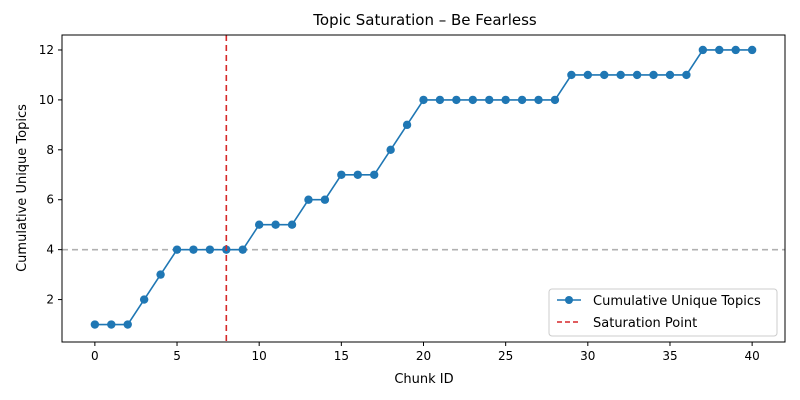 The height and width of the screenshot is (400, 800). I want to click on y-axis-label: Cumulative Unique Topics, so click(22, 188).